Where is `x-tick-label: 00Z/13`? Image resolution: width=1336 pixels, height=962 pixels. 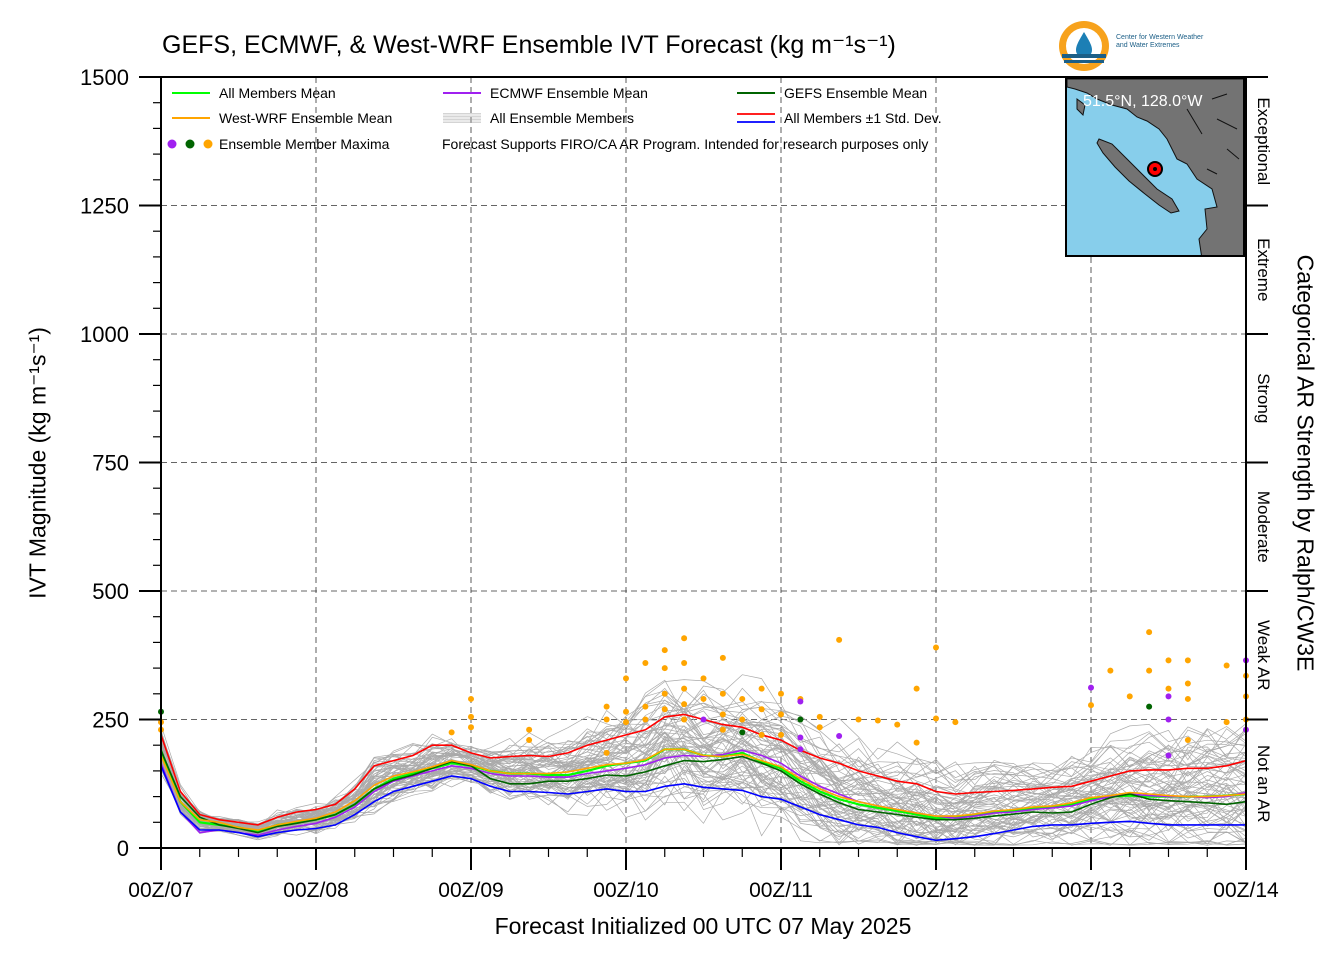 x-tick-label: 00Z/13 is located at coordinates (1090, 890).